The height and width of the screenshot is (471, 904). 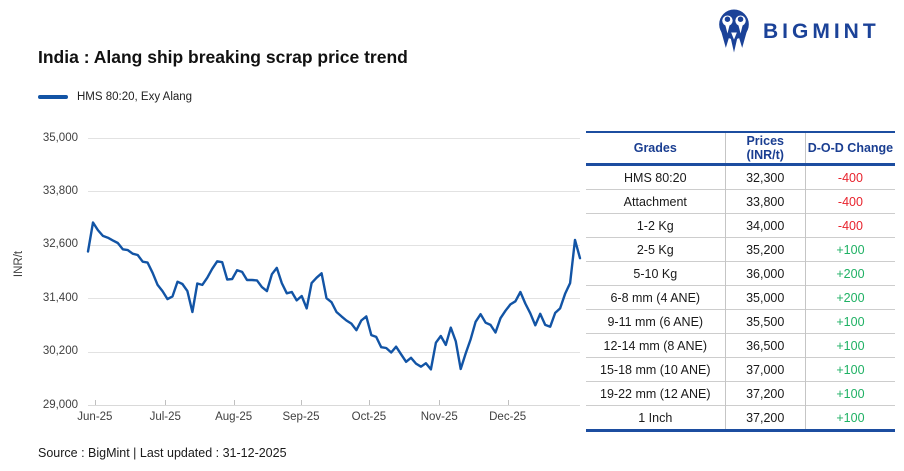 I want to click on table-row: 12-14 mm (8 ANE) 36,500 +100, so click(x=740, y=345).